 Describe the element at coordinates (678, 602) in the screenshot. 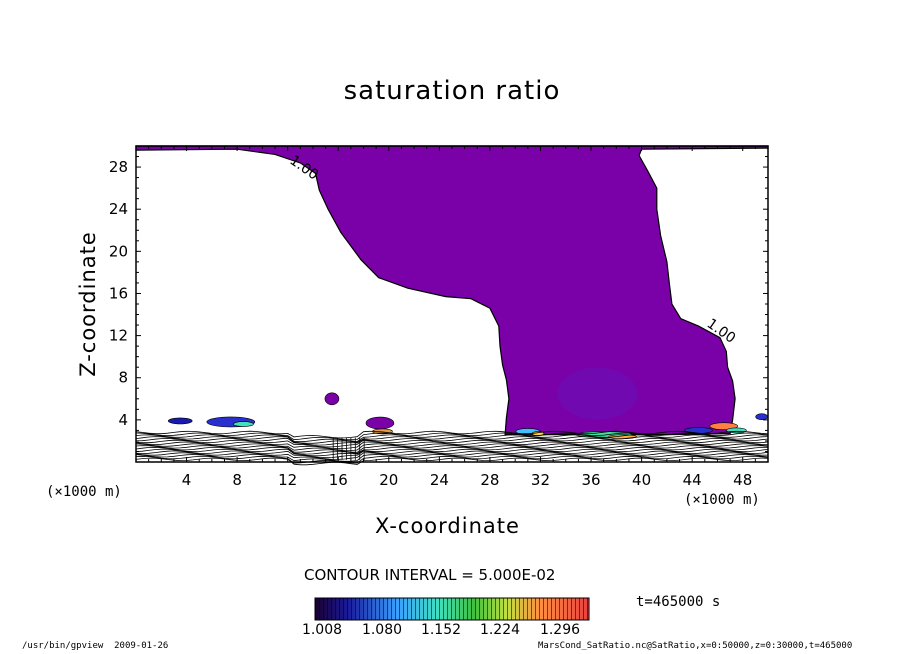

I see `time-label: t=465000 s` at that location.